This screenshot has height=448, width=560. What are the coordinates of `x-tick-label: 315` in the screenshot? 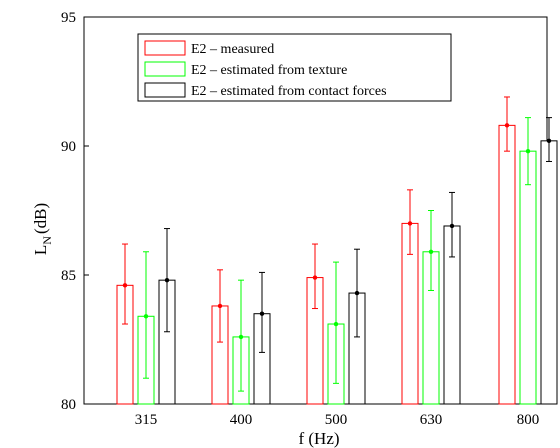 It's located at (146, 420).